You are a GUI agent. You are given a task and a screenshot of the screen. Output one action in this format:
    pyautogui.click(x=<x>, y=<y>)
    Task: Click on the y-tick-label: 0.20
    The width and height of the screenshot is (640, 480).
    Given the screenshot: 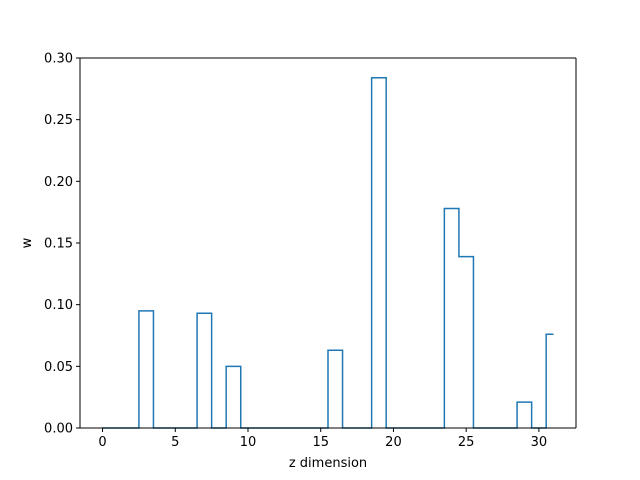 What is the action you would take?
    pyautogui.click(x=58, y=182)
    